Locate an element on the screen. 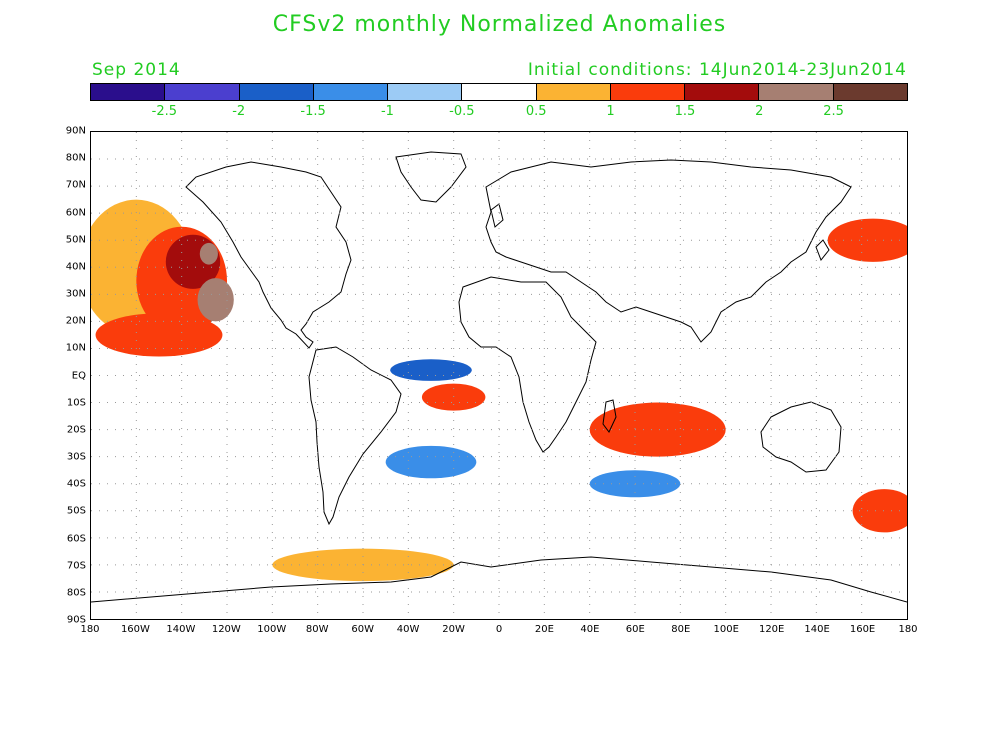 This screenshot has width=999, height=750. colorbar-label: -1.5 is located at coordinates (313, 111).